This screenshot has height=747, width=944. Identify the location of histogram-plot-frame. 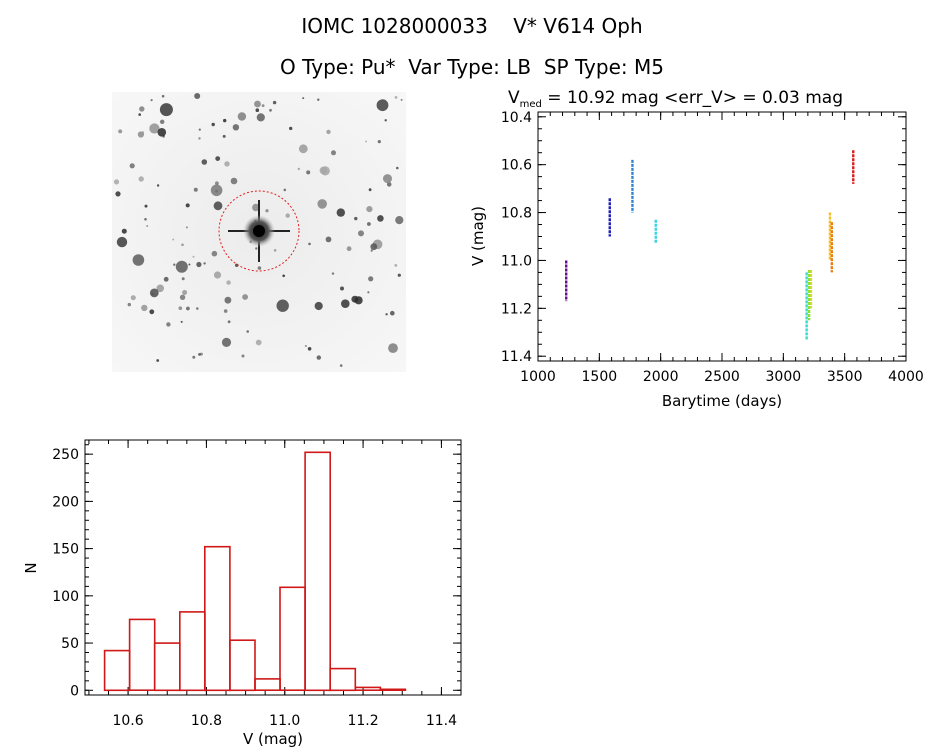
(273, 567).